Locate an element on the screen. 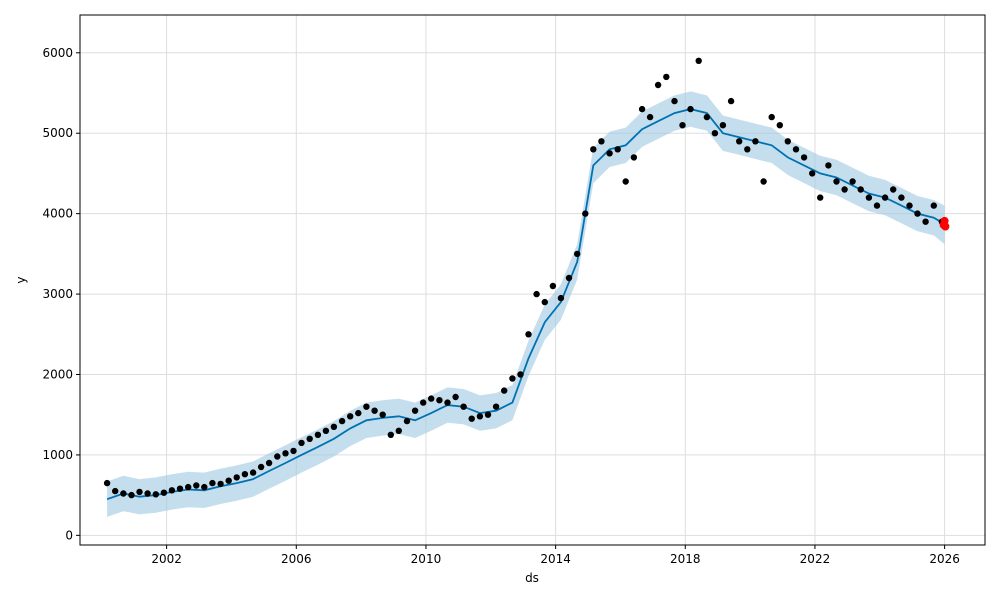 This screenshot has height=600, width=1000. x-tick-label: 2018 is located at coordinates (685, 559).